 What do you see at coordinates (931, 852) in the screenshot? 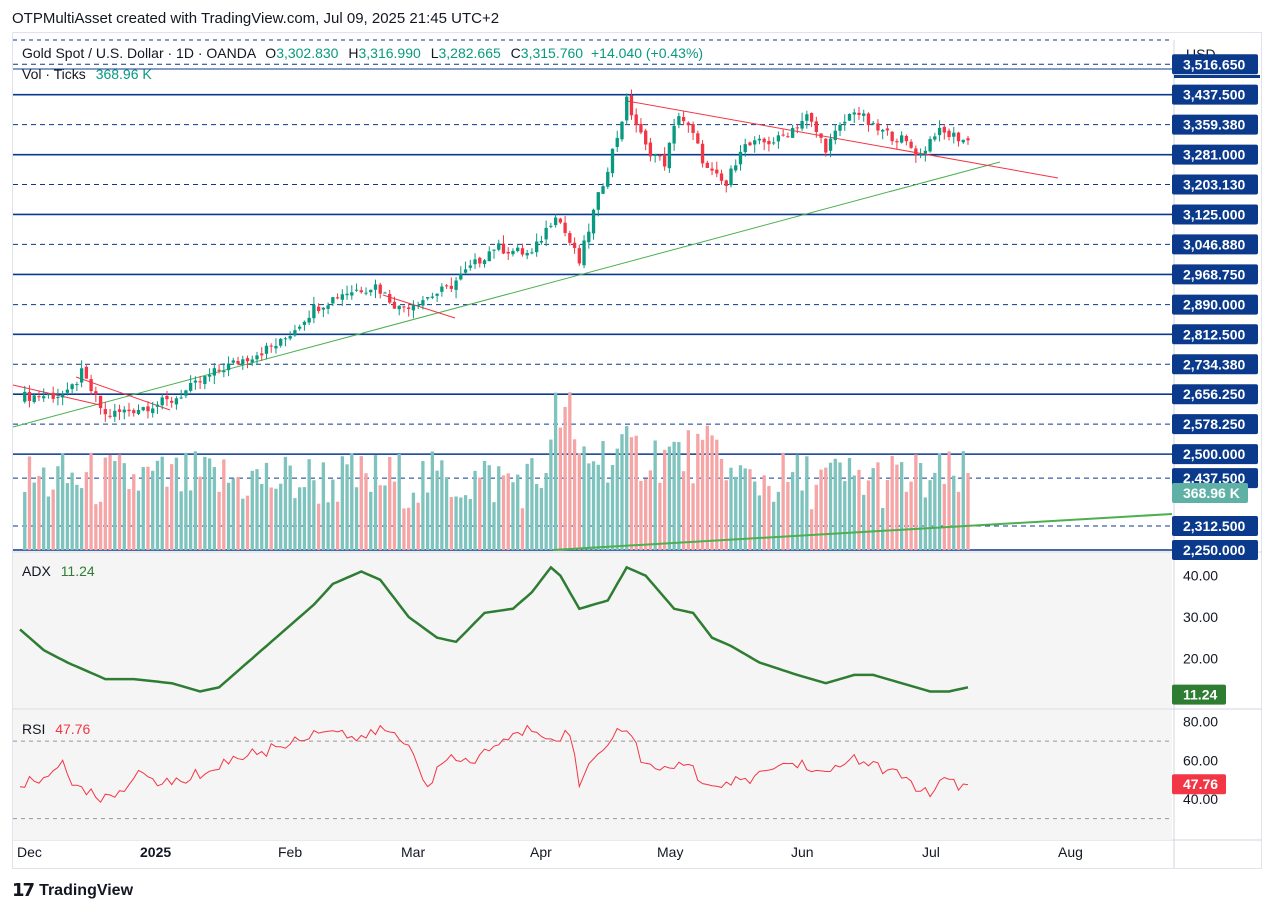
I see `x-axis-tick: Jul` at bounding box center [931, 852].